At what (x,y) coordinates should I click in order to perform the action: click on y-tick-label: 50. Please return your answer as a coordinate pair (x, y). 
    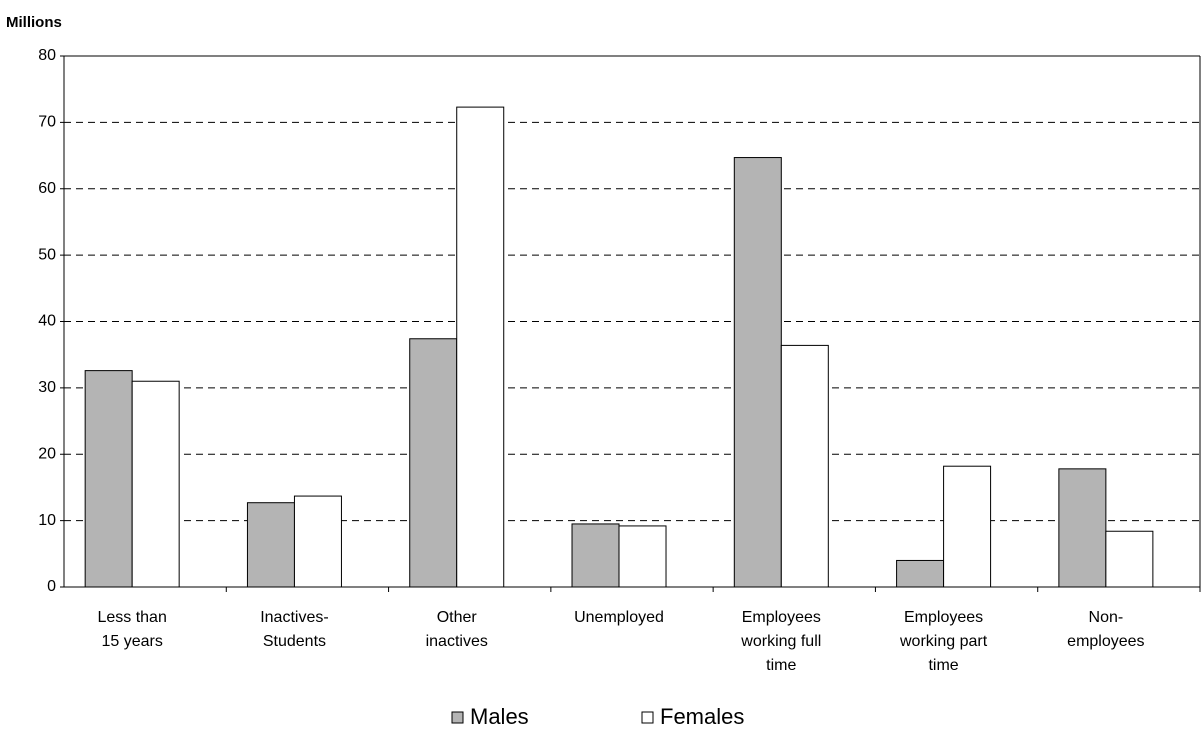
    Looking at the image, I should click on (47, 254).